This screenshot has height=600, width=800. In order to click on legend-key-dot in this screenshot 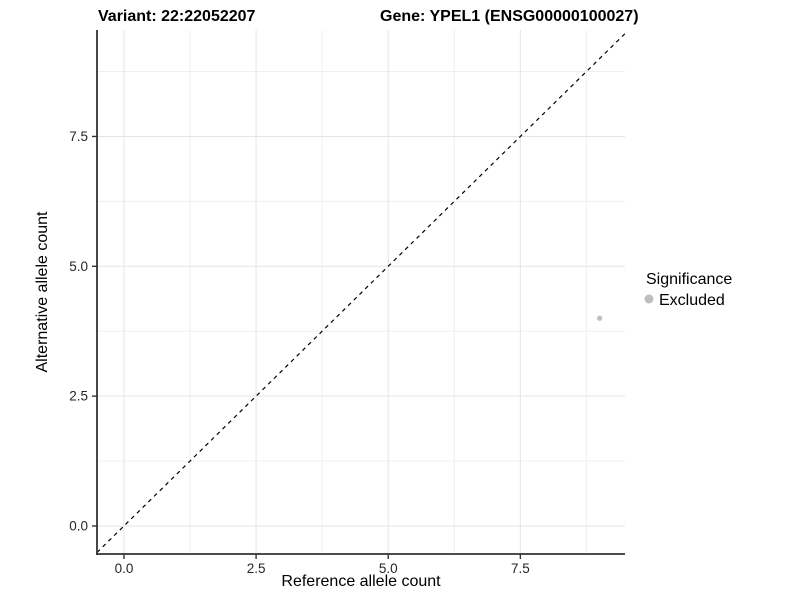, I will do `click(649, 299)`.